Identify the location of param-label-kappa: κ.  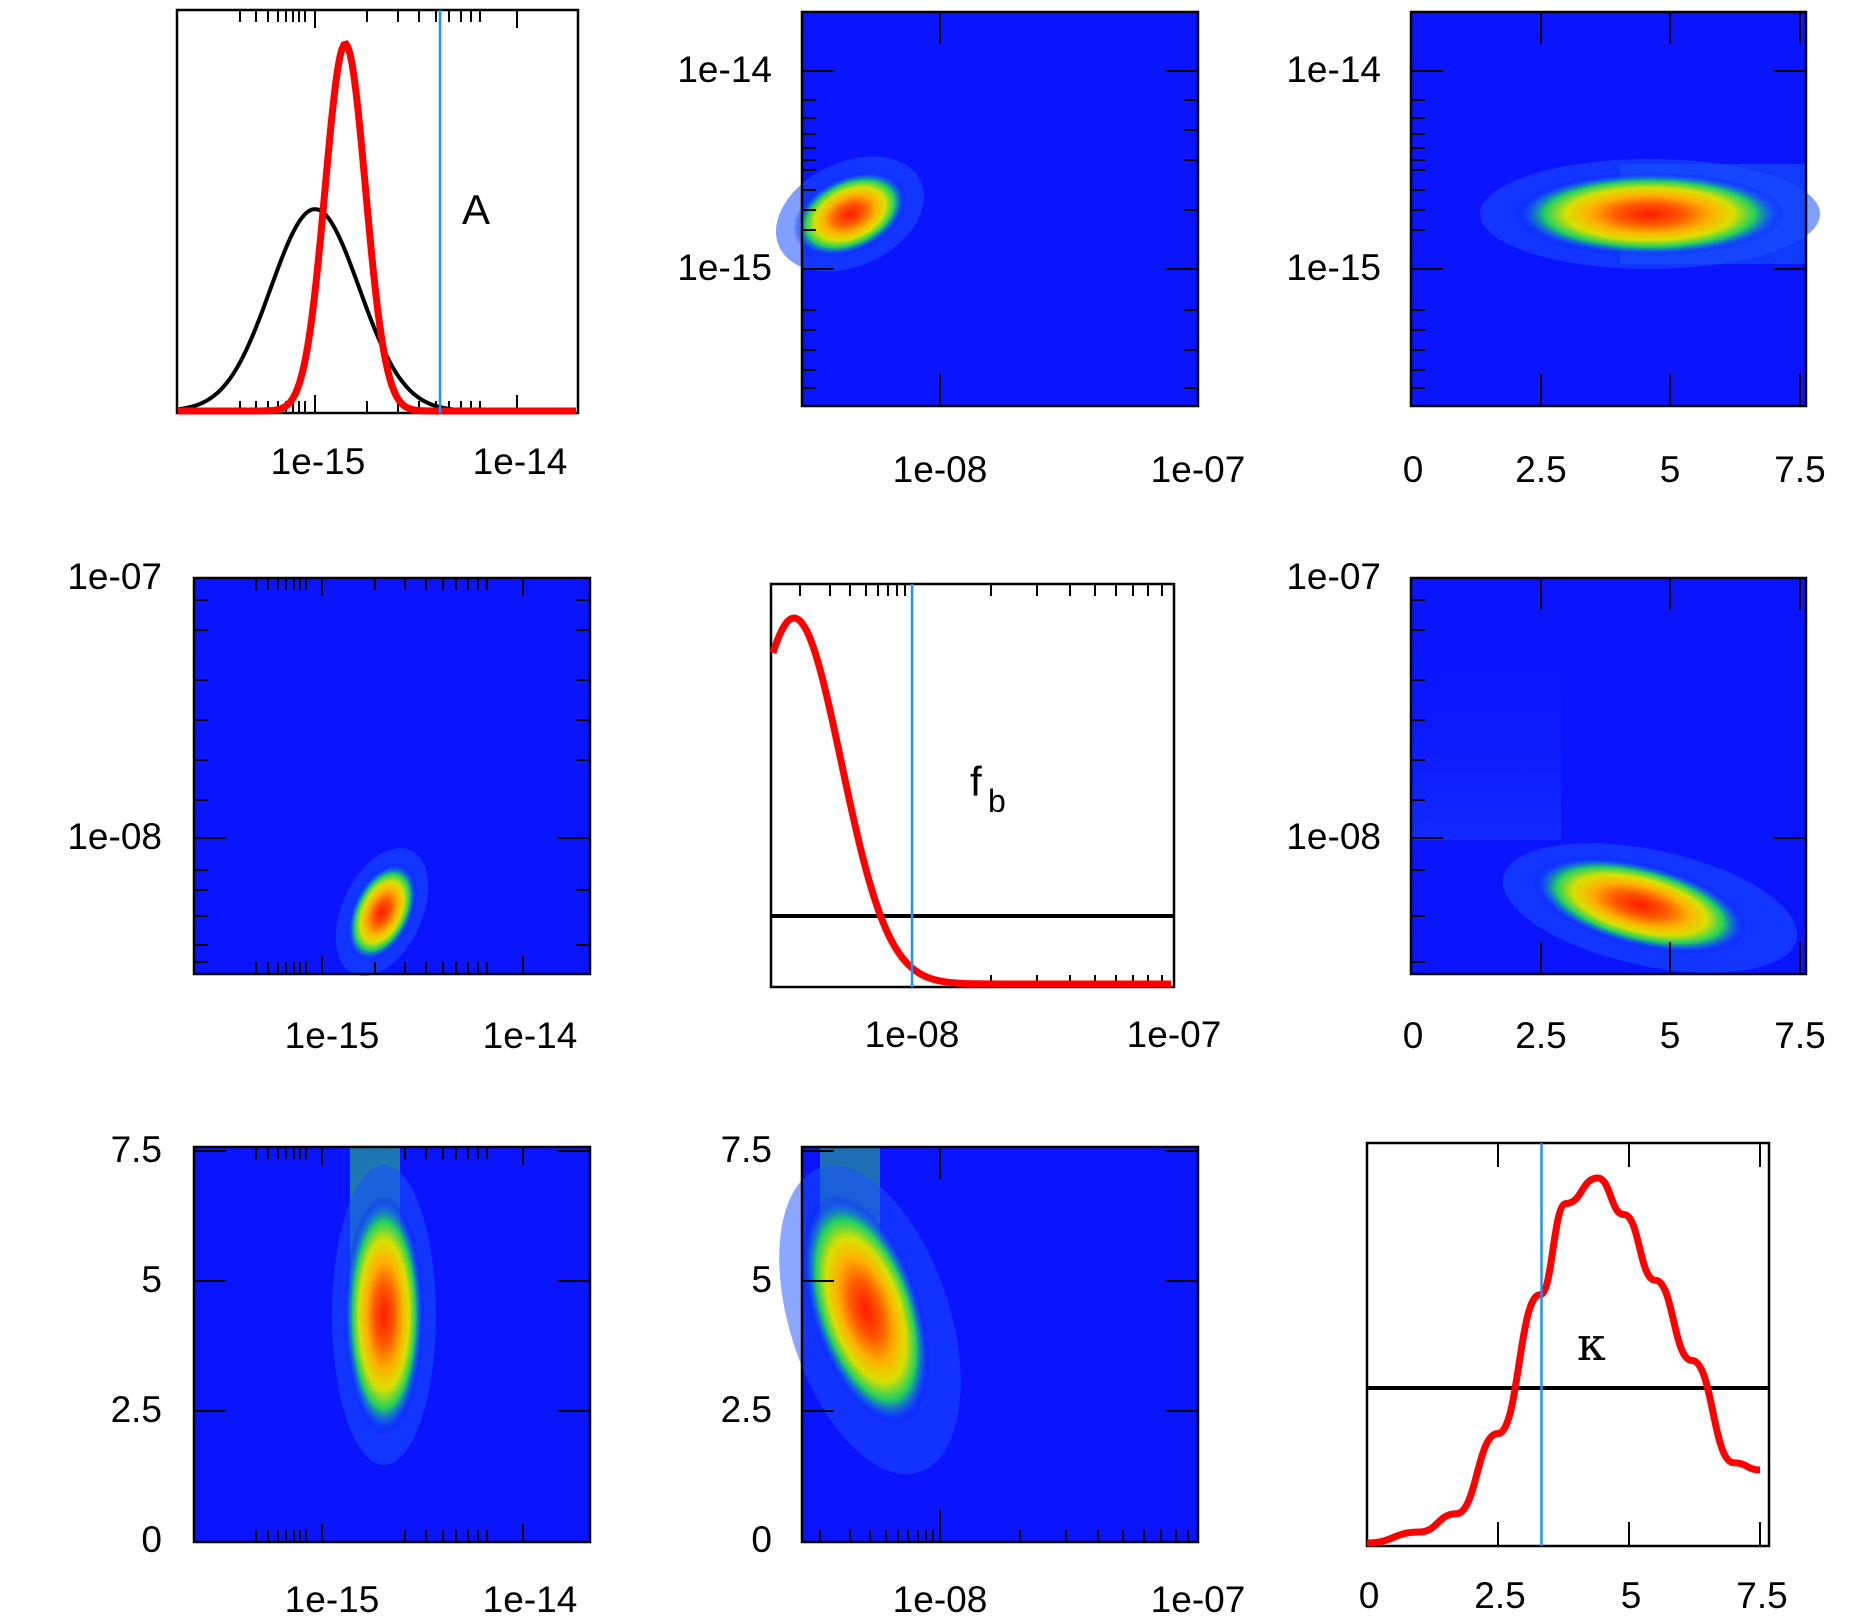
(1591, 1344).